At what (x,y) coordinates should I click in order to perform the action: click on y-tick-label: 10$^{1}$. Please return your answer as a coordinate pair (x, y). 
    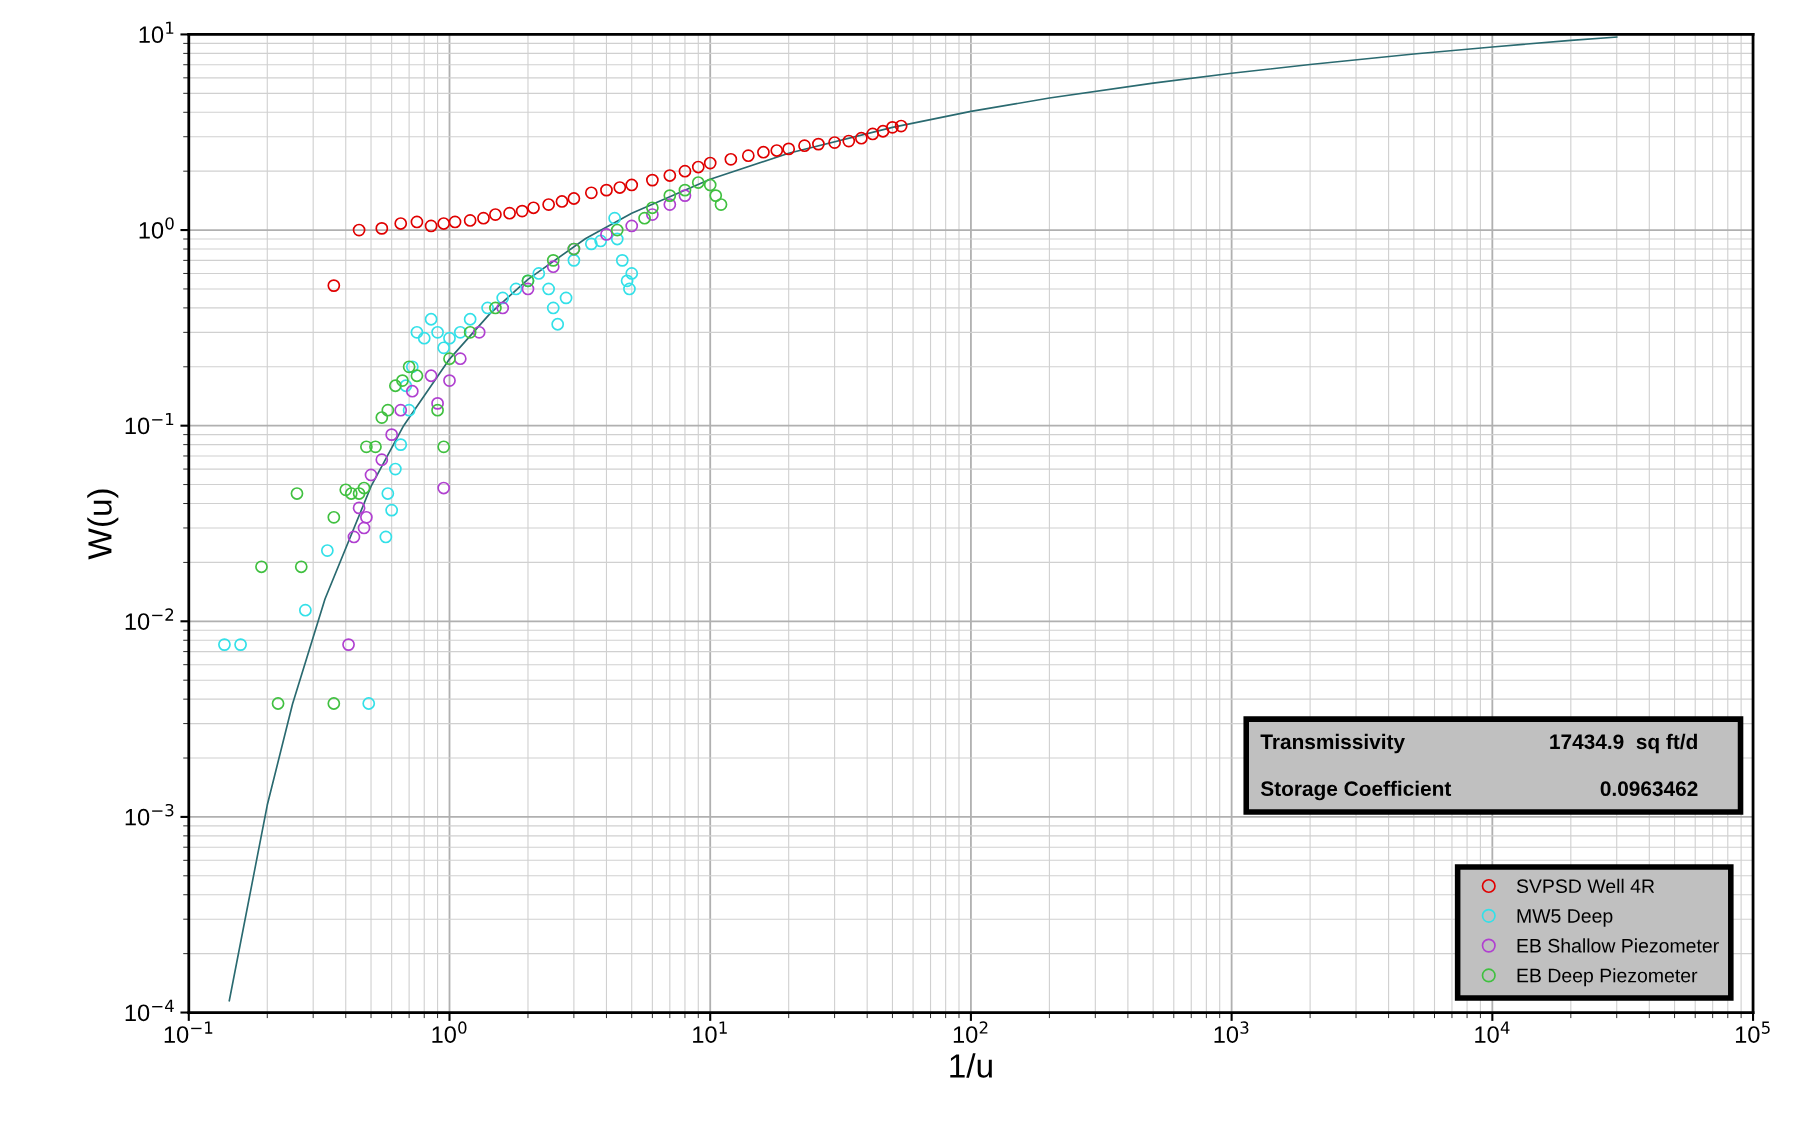
    Looking at the image, I should click on (156, 32).